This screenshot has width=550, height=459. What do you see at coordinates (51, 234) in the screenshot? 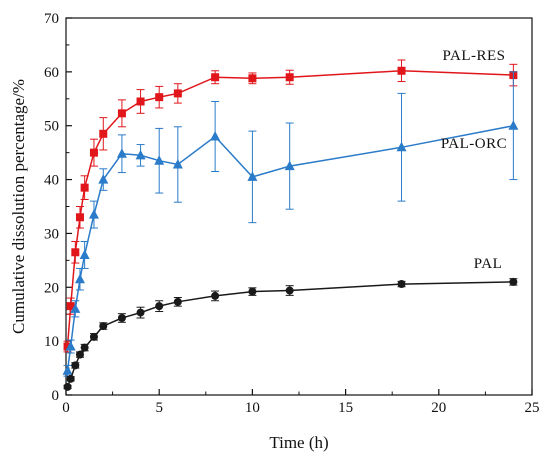
I see `y-tick-label: 30` at bounding box center [51, 234].